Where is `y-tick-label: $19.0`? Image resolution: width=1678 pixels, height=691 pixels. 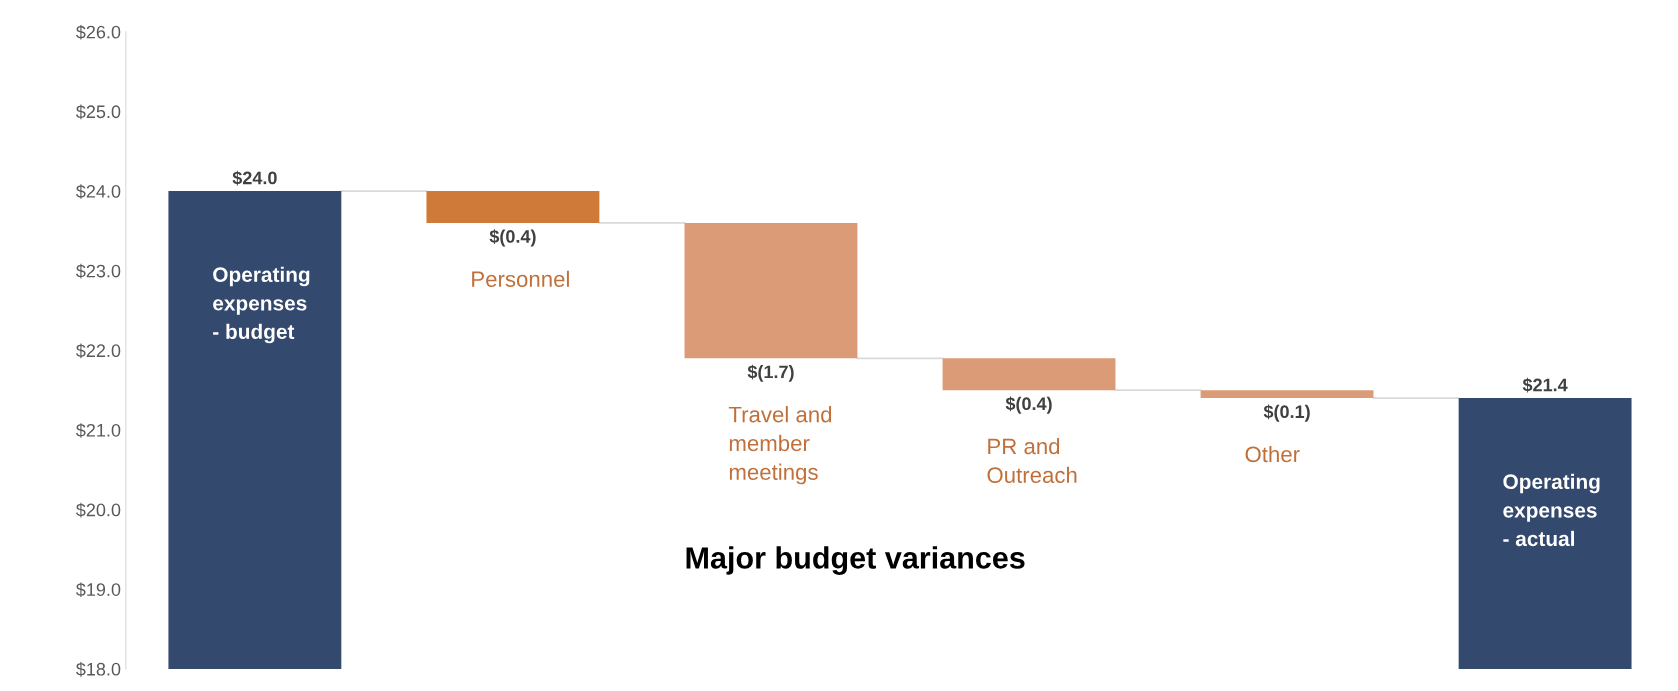
y-tick-label: $19.0 is located at coordinates (98, 590).